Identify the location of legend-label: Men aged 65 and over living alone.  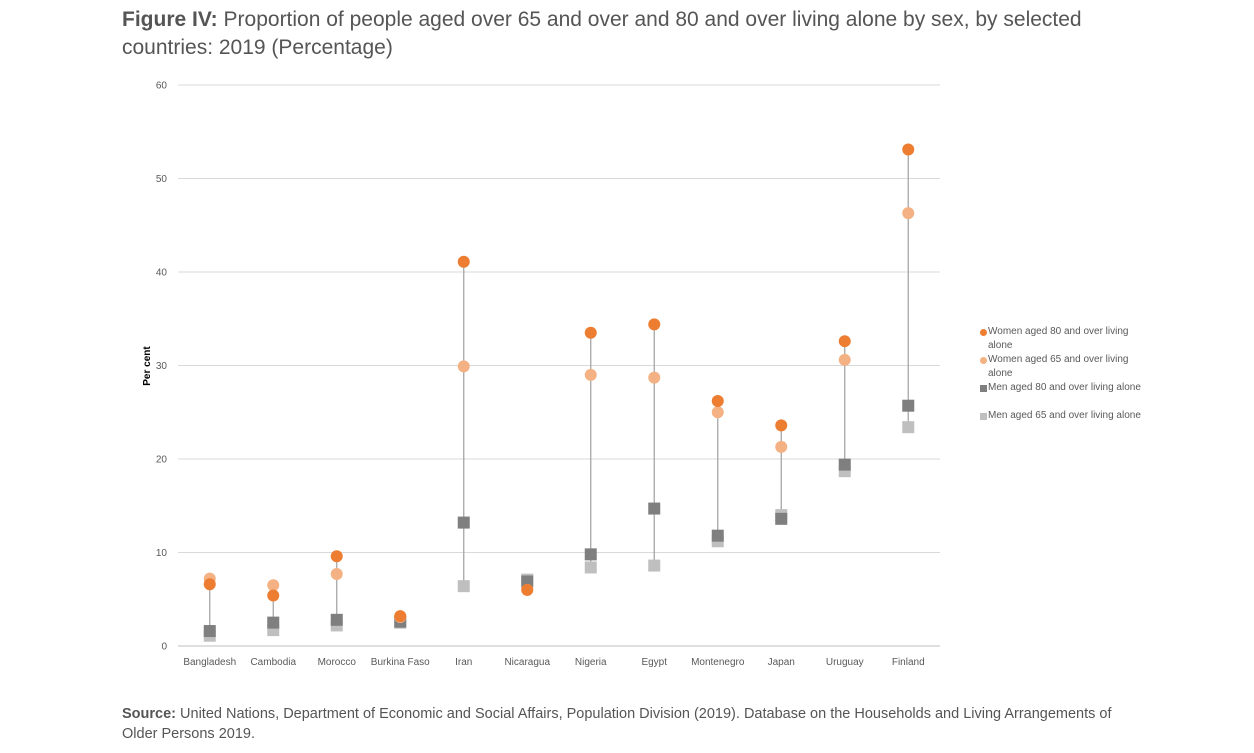
(1064, 415).